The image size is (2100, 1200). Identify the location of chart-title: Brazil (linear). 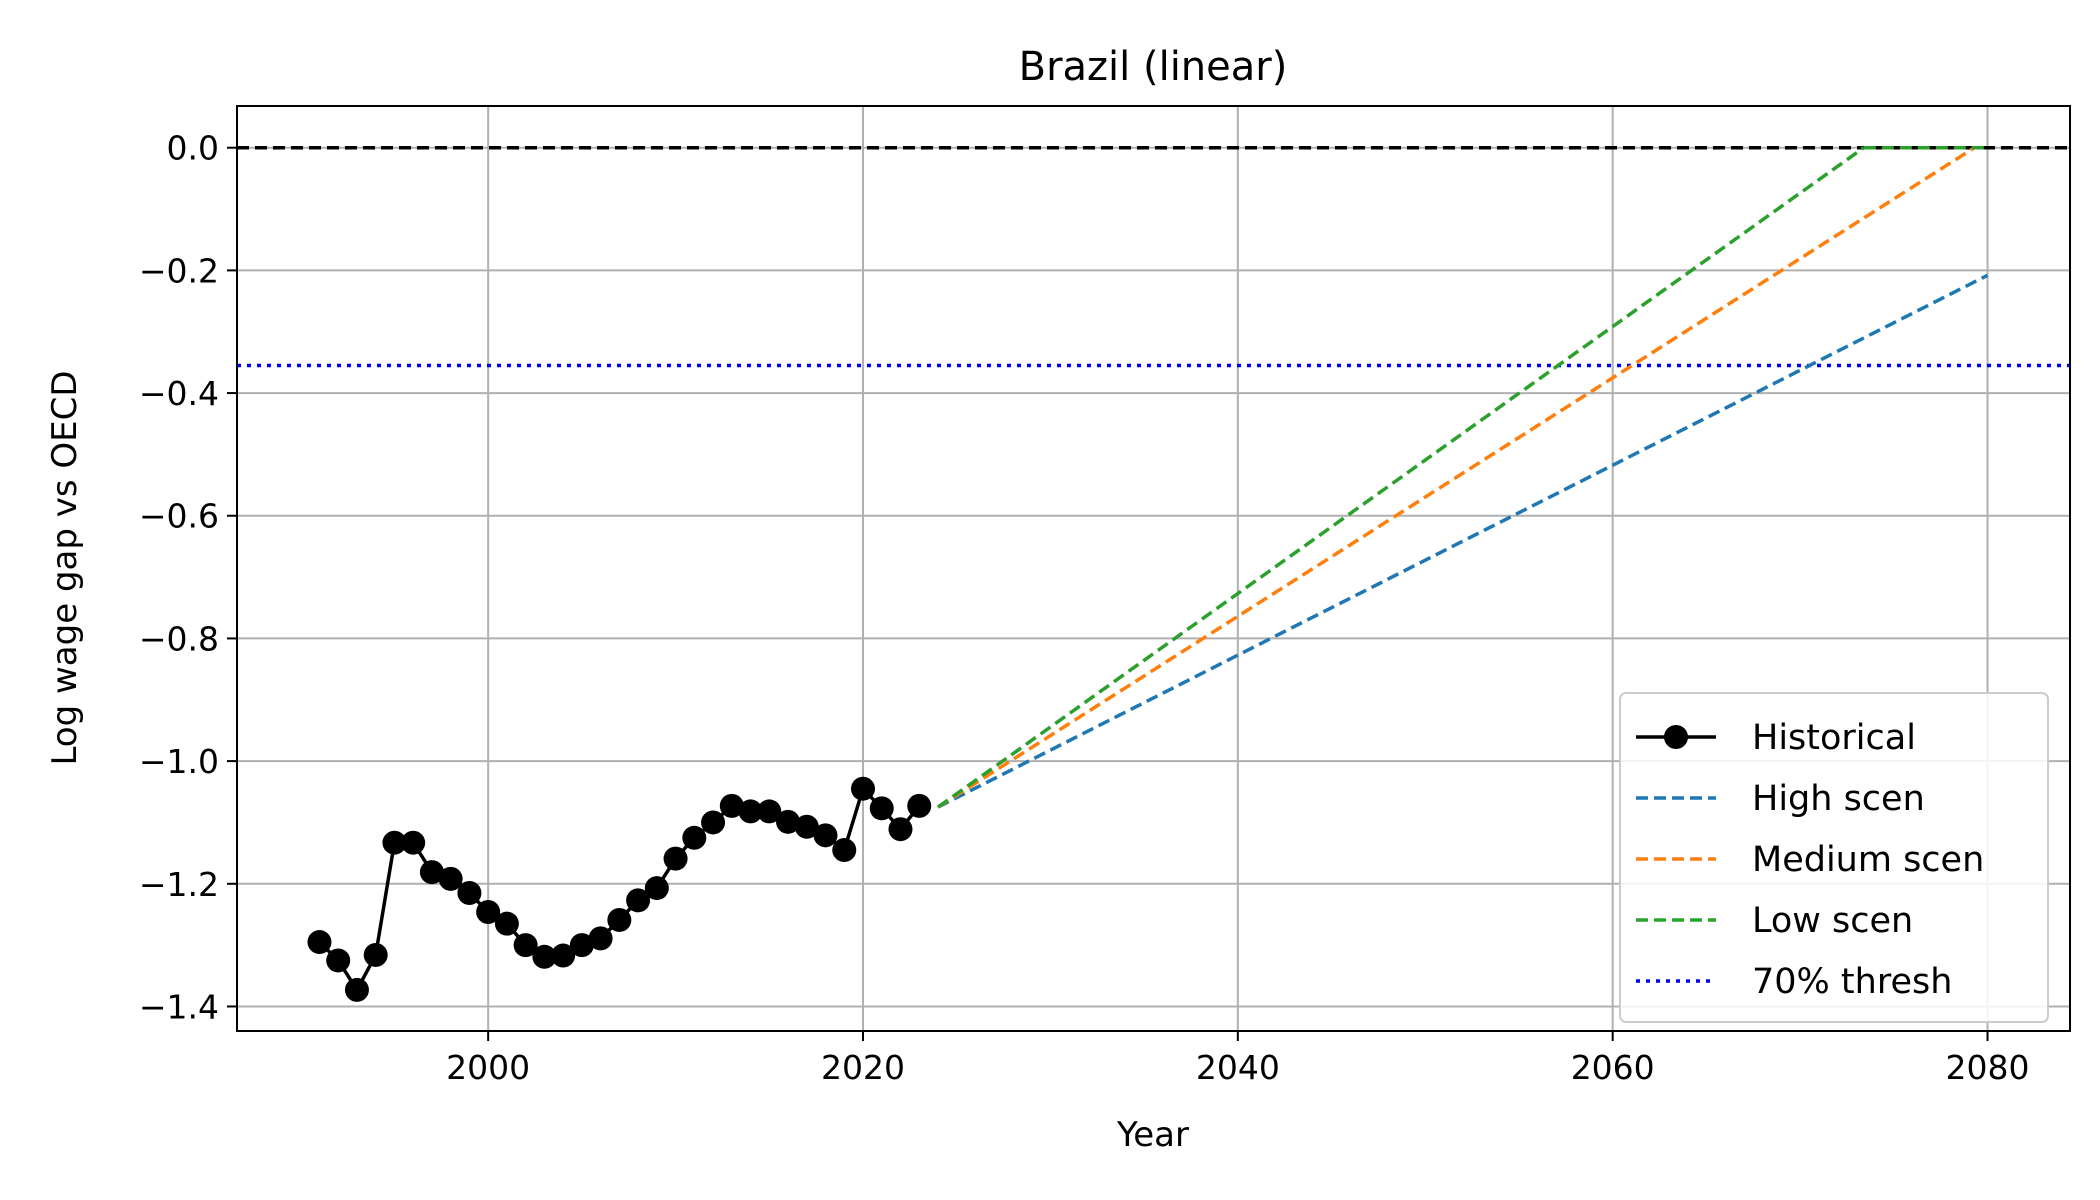
(1153, 67).